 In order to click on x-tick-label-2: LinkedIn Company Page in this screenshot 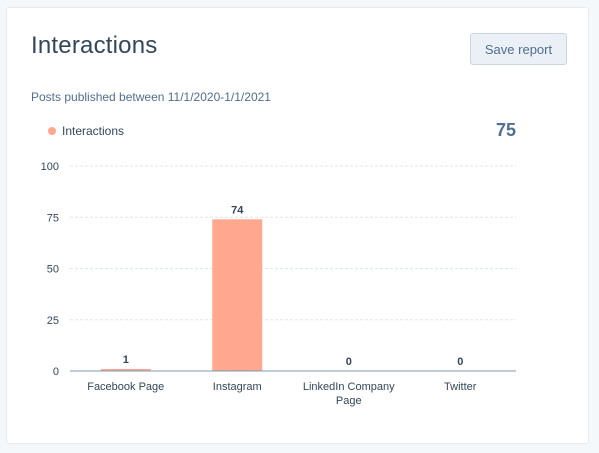, I will do `click(349, 394)`.